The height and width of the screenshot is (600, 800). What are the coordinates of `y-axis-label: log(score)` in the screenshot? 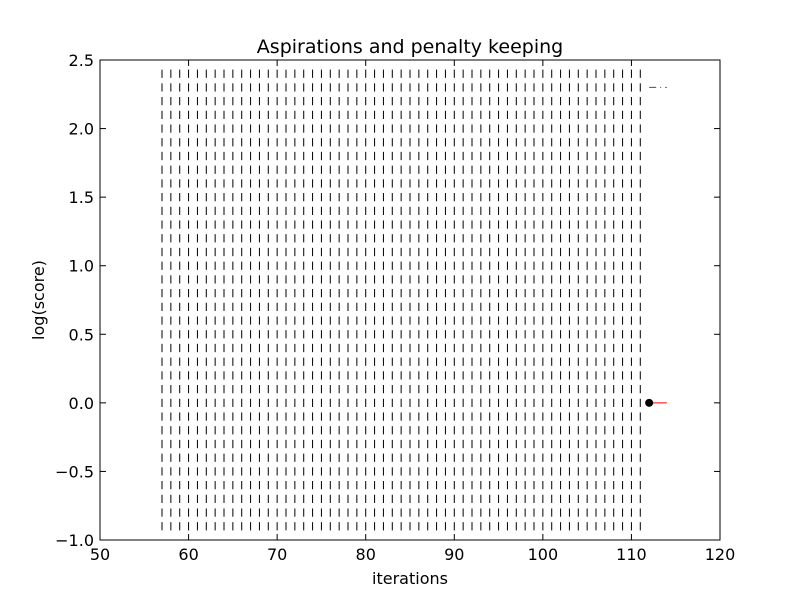 It's located at (38, 300).